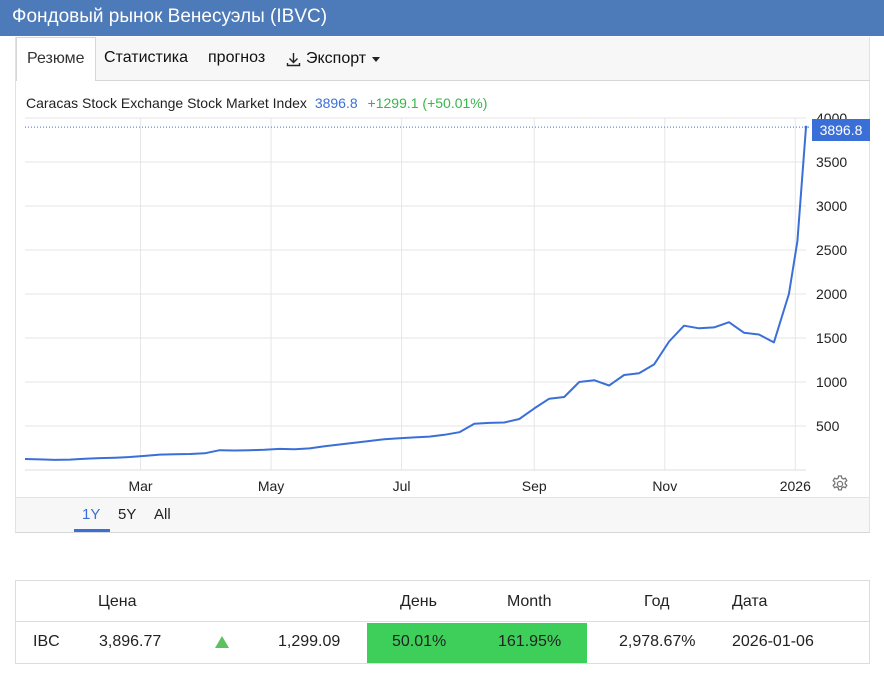 The image size is (884, 686). Describe the element at coordinates (831, 338) in the screenshot. I see `y-tick-label: 1500` at that location.